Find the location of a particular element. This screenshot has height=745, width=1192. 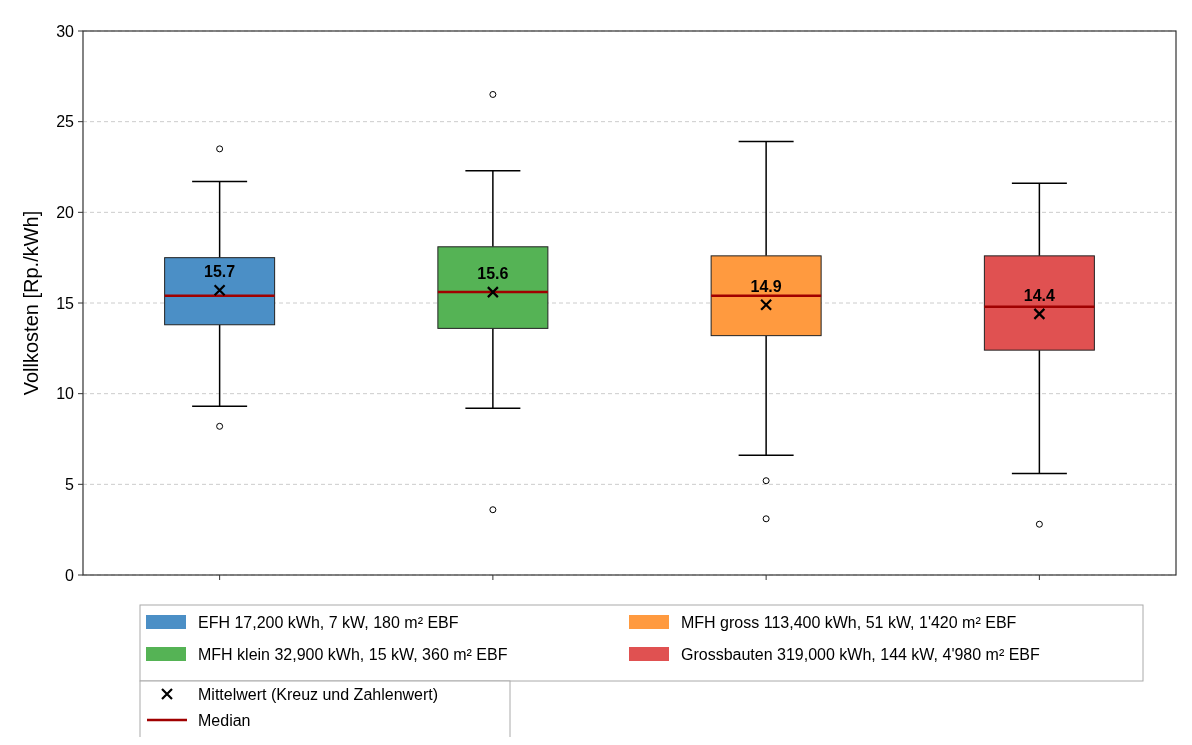

legend-label: EFH 17,200 kWh, 7 kW, 180 m² EBF is located at coordinates (328, 622).